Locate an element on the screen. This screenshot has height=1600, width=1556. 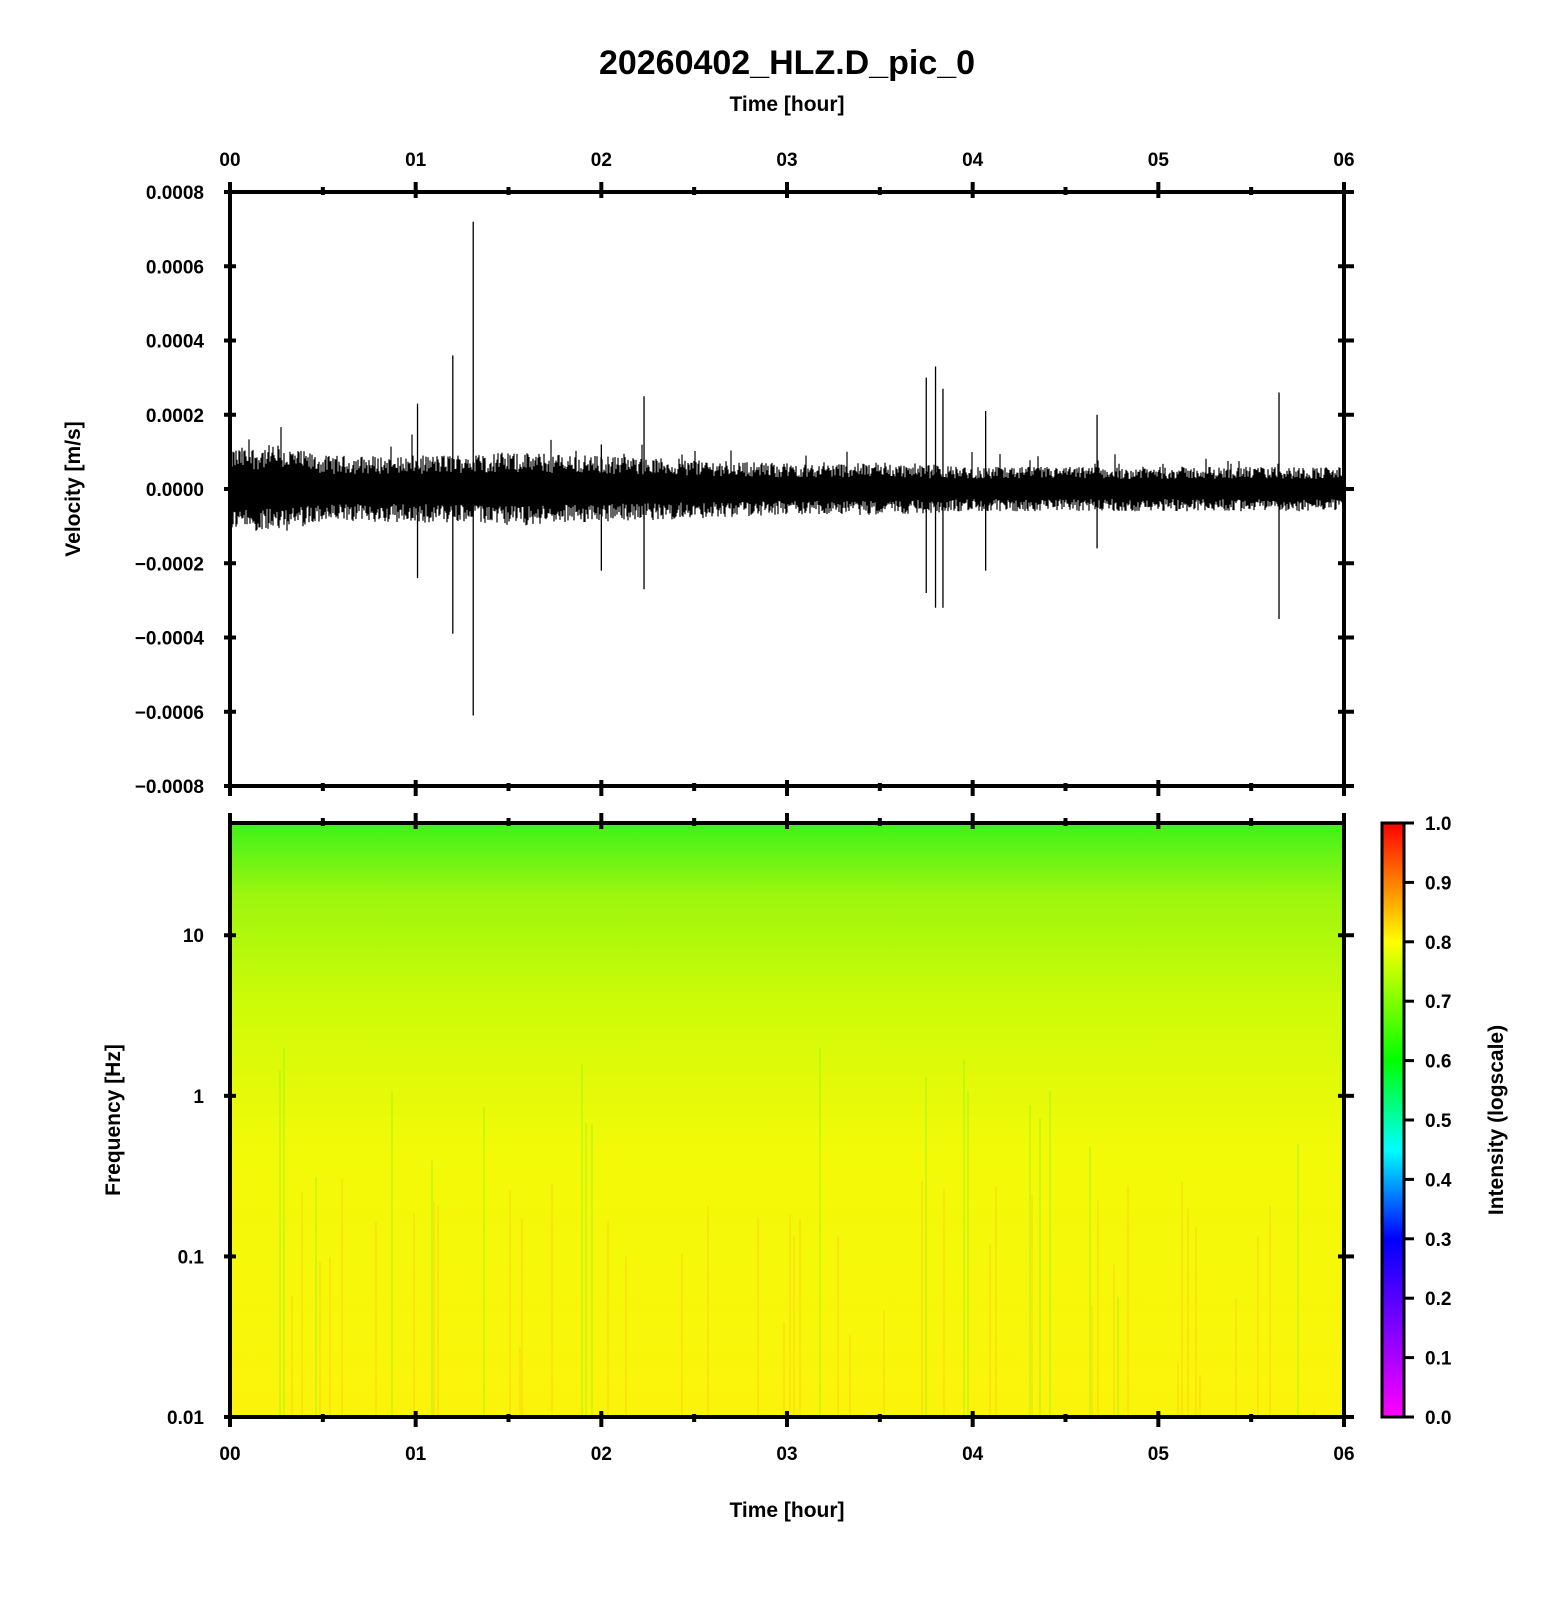
colorbar-label: Intensity (logscale) is located at coordinates (1496, 1120).